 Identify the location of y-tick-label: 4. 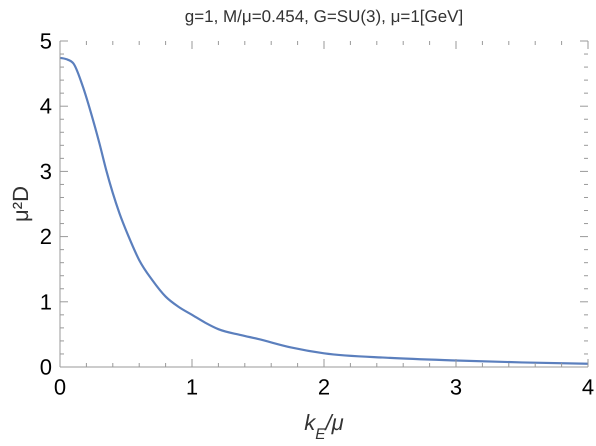
(46, 106).